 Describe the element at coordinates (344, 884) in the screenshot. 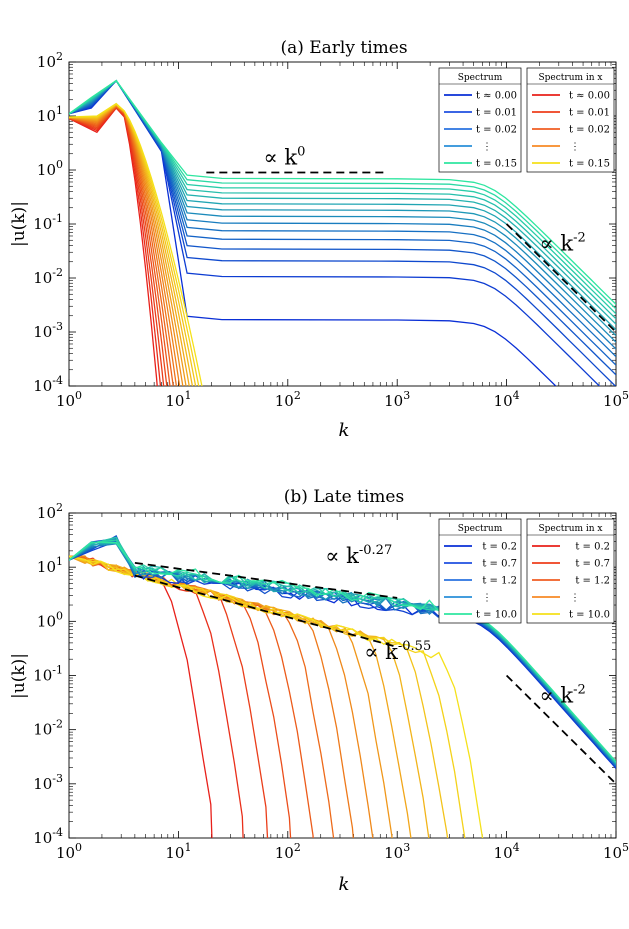

I see `panel-b-xlabel: k` at that location.